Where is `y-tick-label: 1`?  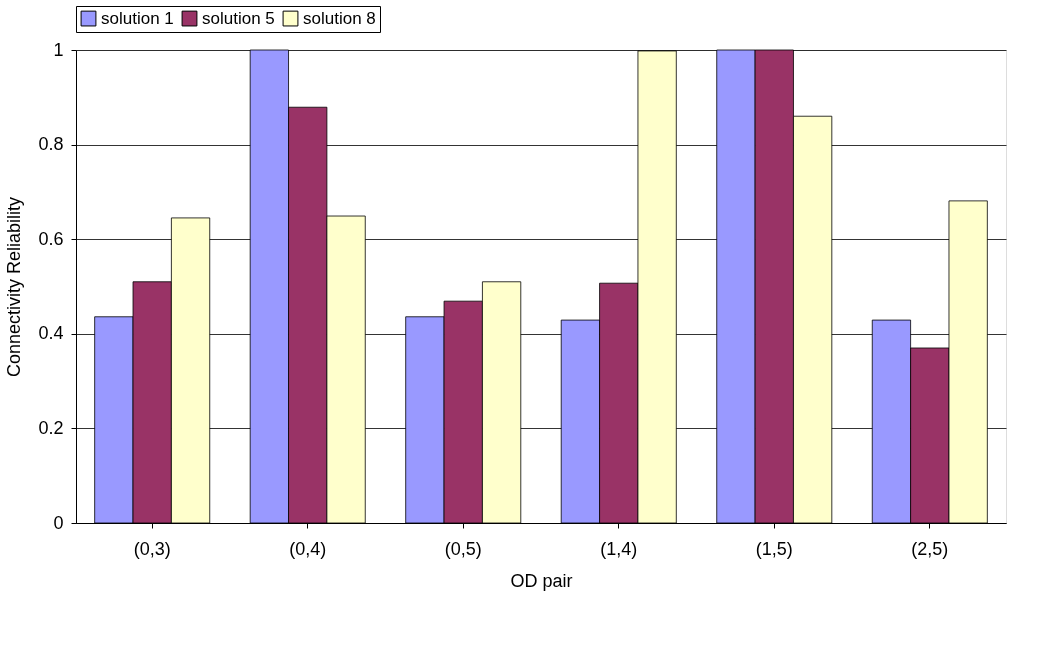
y-tick-label: 1 is located at coordinates (58, 49).